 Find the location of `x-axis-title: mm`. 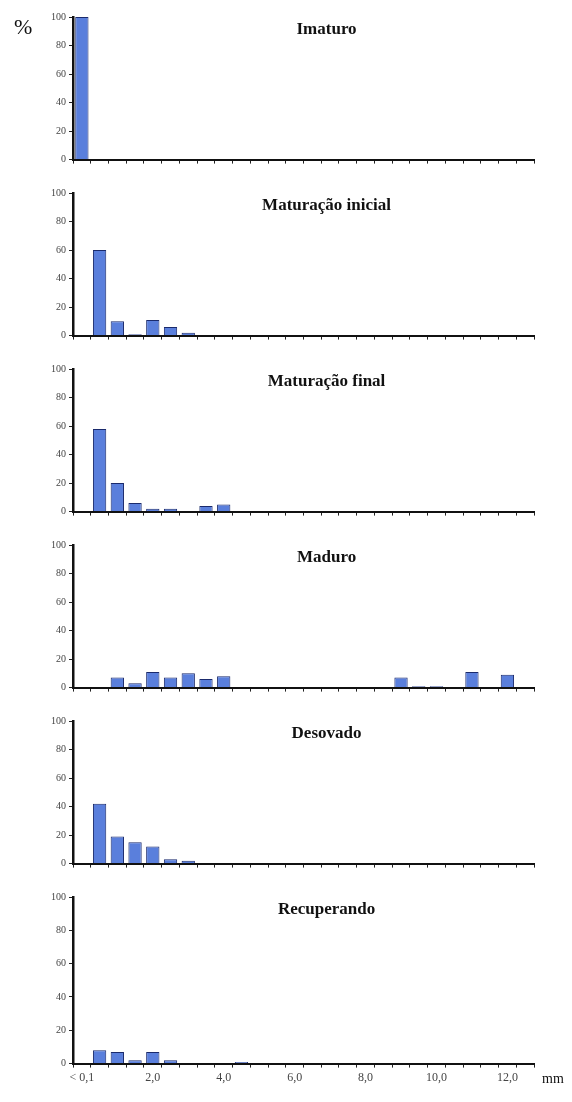

x-axis-title: mm is located at coordinates (553, 1079).